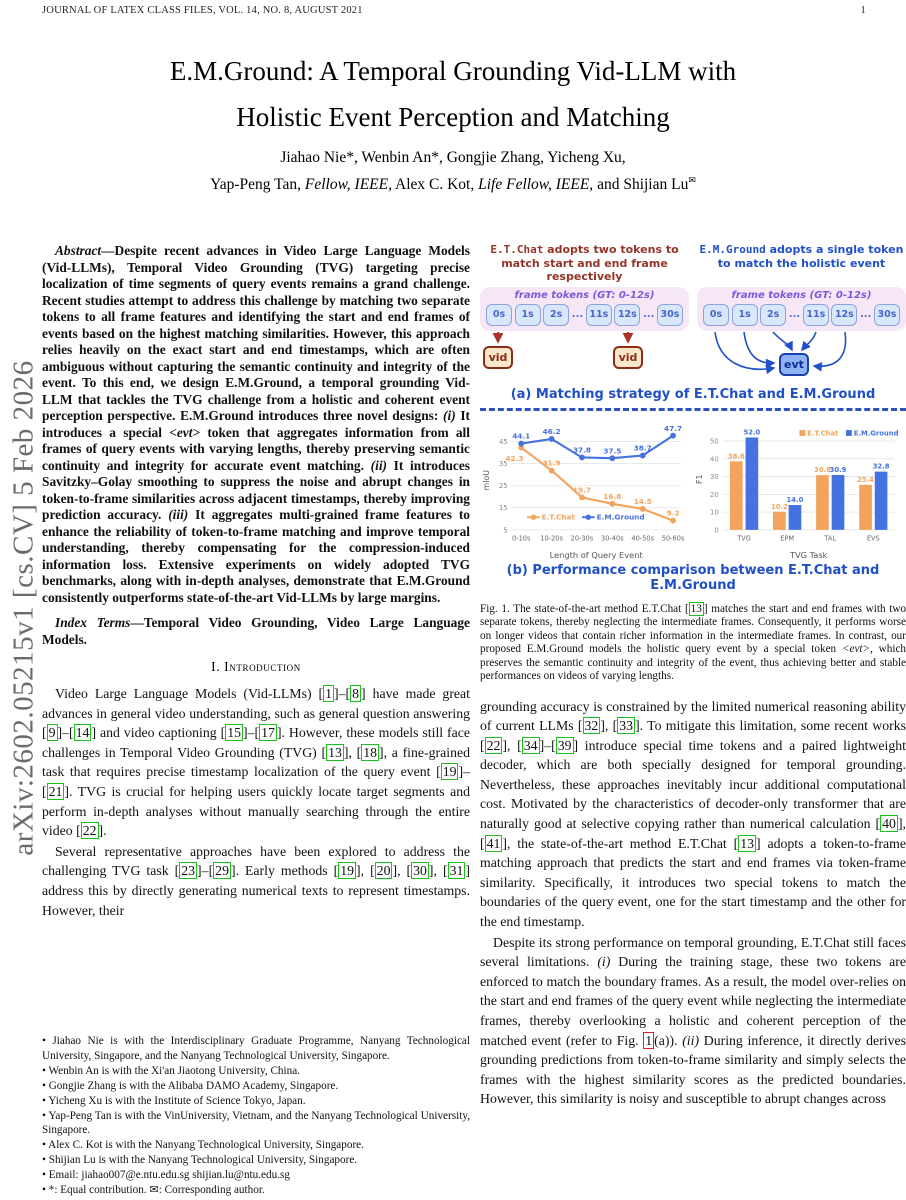  I want to click on svg-text: 45, so click(503, 442).